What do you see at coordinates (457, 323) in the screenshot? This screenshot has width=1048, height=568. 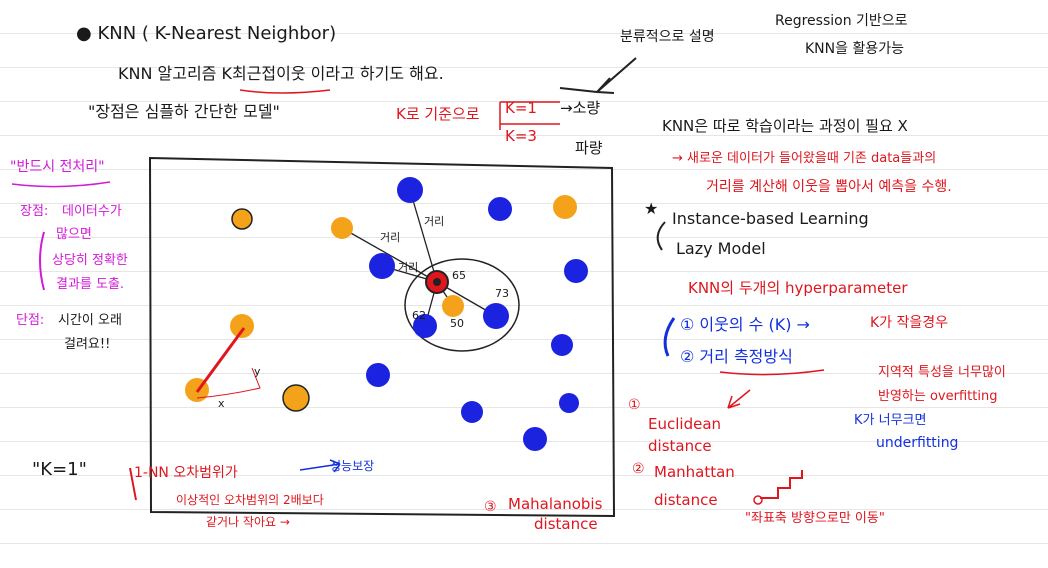 I see `distance-value-50: 50` at bounding box center [457, 323].